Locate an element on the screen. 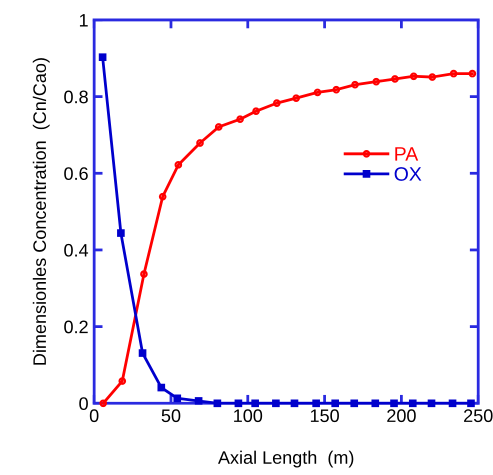 Image resolution: width=493 pixels, height=475 pixels. x-tick-label: 100 is located at coordinates (248, 415).